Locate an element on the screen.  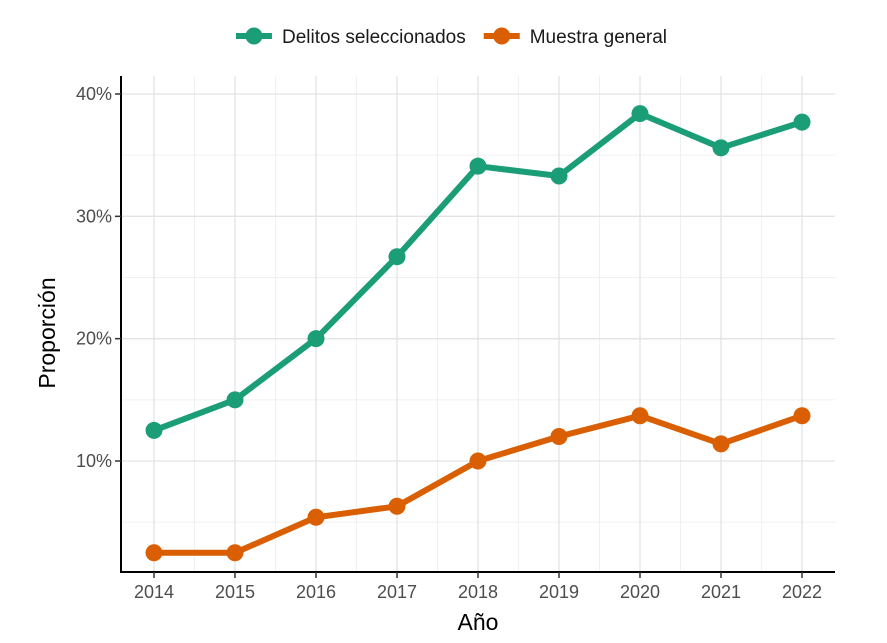
x-tick-label: 2018 is located at coordinates (478, 592).